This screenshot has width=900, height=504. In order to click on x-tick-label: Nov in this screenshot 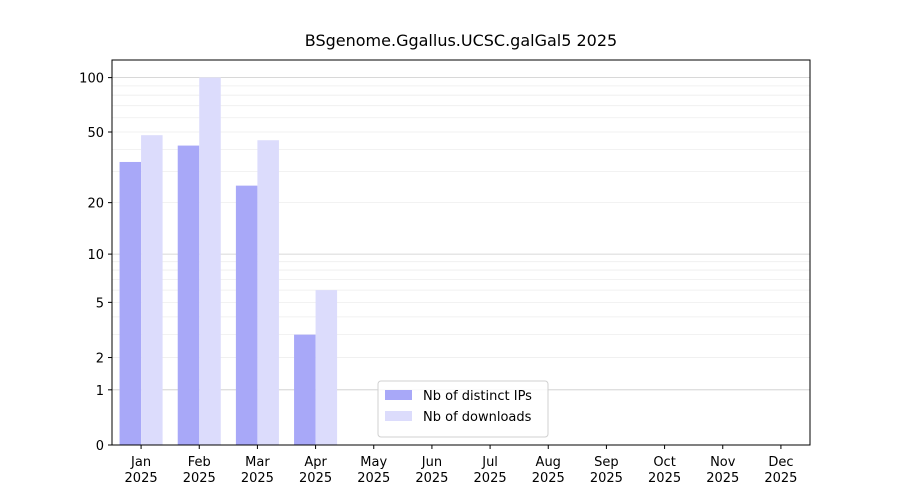, I will do `click(723, 462)`.